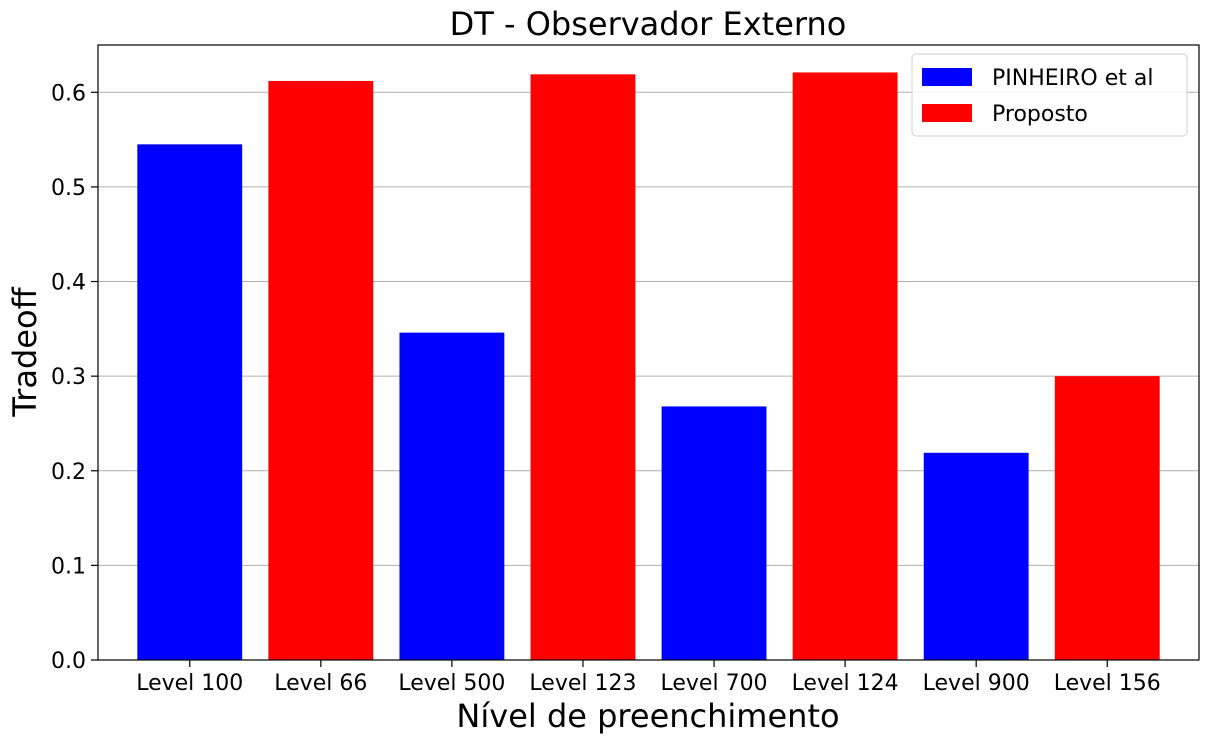  I want to click on legend-label-pinheiro: PINHEIRO et al, so click(1073, 78).